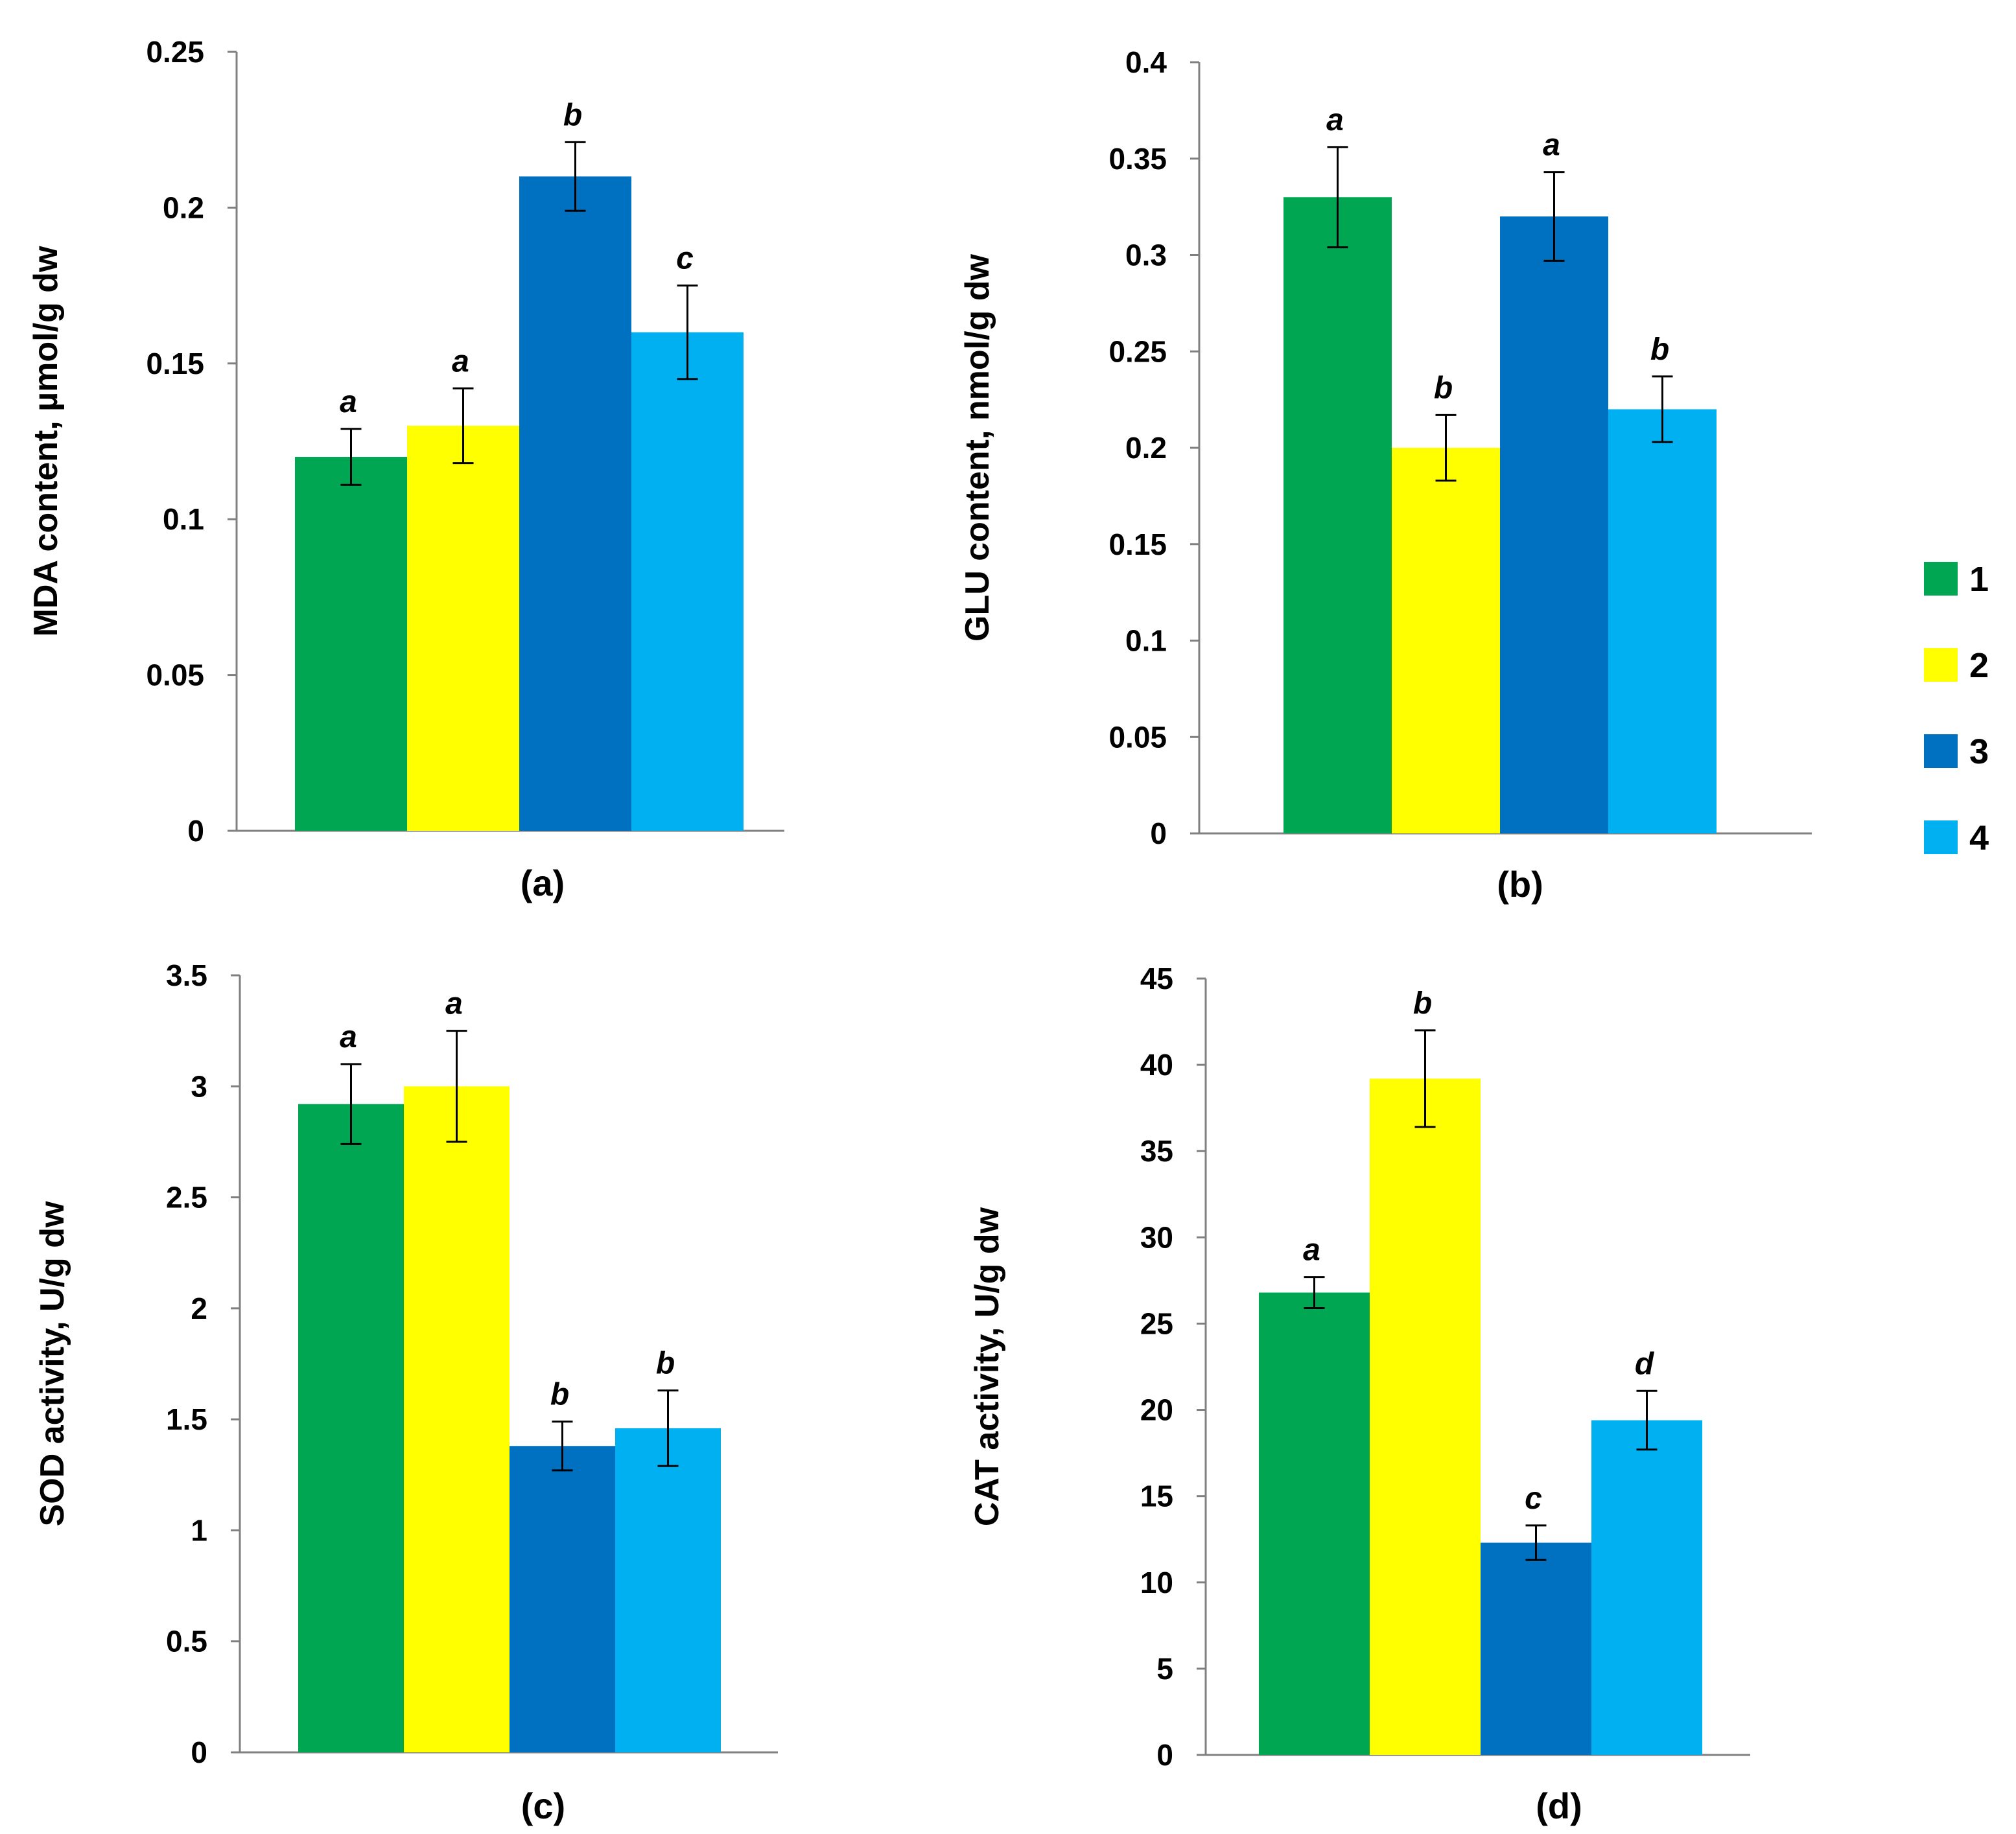 This screenshot has width=2016, height=1834. Describe the element at coordinates (1979, 751) in the screenshot. I see `legend-label: 3` at that location.